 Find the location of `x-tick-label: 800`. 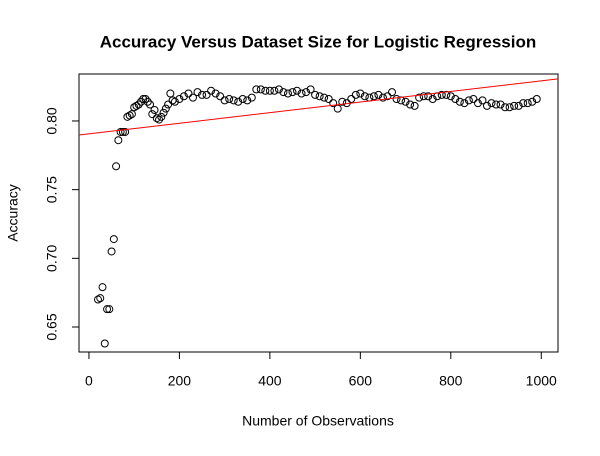

x-tick-label: 800 is located at coordinates (451, 381).